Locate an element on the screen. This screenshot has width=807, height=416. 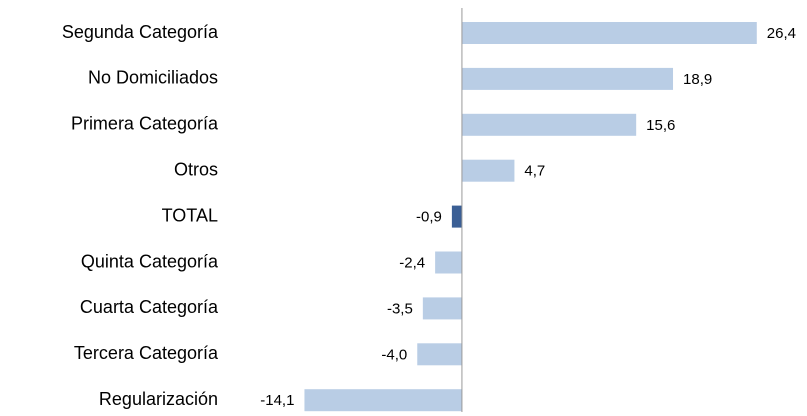
value-label: 26,4 is located at coordinates (781, 33).